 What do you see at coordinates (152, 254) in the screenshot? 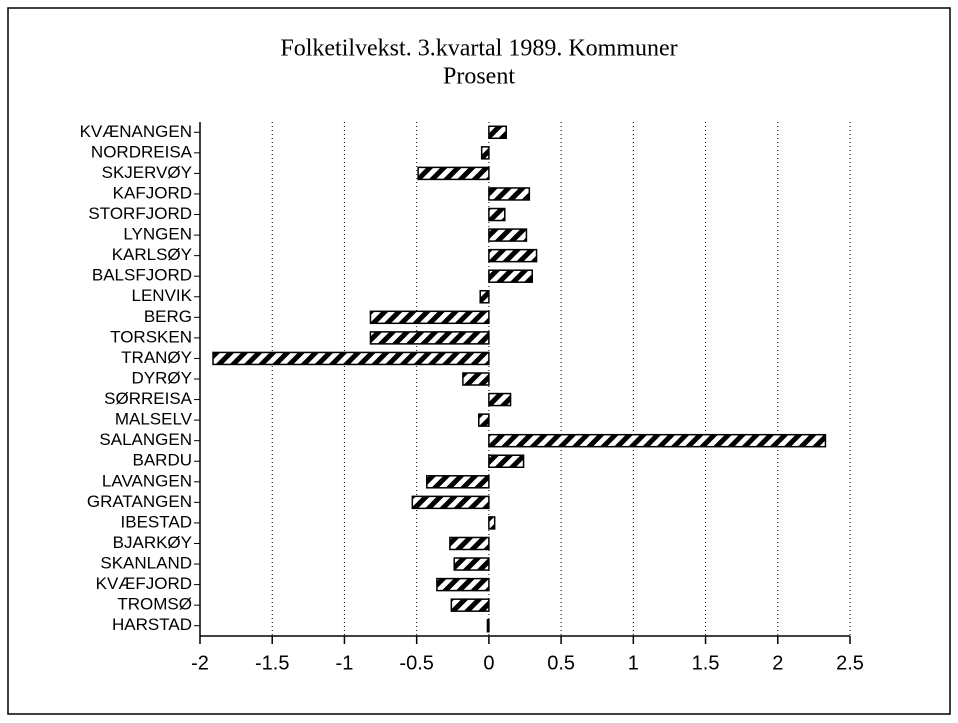
I see `y-tick-label: KARLSØY` at bounding box center [152, 254].